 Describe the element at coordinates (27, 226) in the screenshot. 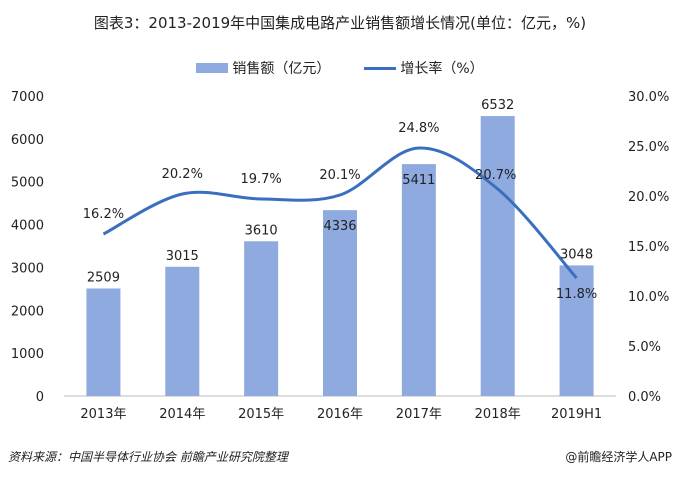

I see `y-left-tick-label: 4000` at that location.